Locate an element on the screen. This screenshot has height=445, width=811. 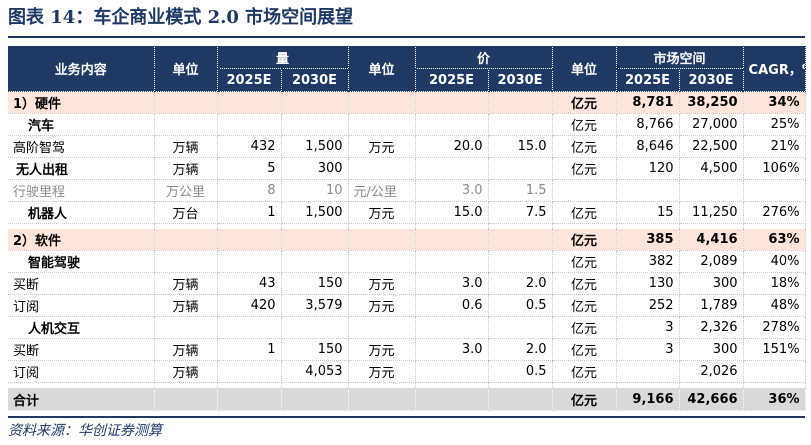
cell-cagr: 40% is located at coordinates (774, 261).